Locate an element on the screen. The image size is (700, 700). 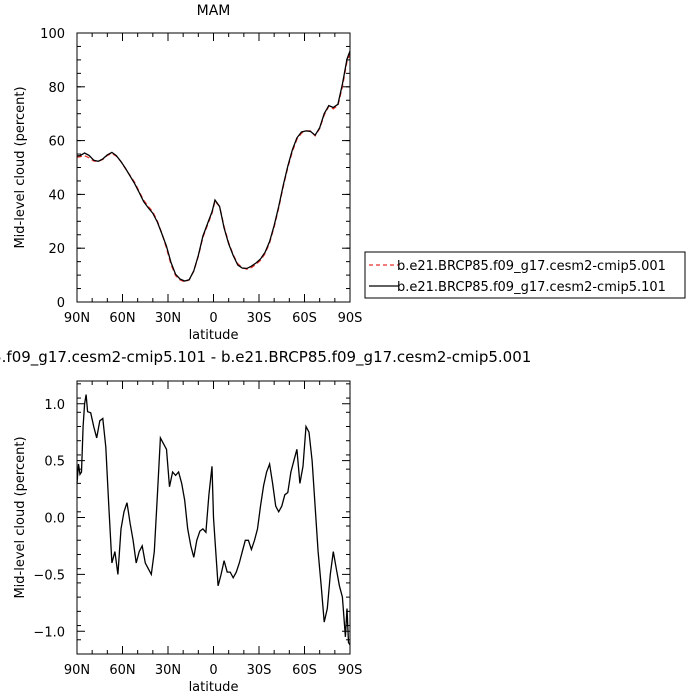
legend-label: b.e21.BRCP85.f09_g17.cesm2-cmip5.101 is located at coordinates (531, 287).